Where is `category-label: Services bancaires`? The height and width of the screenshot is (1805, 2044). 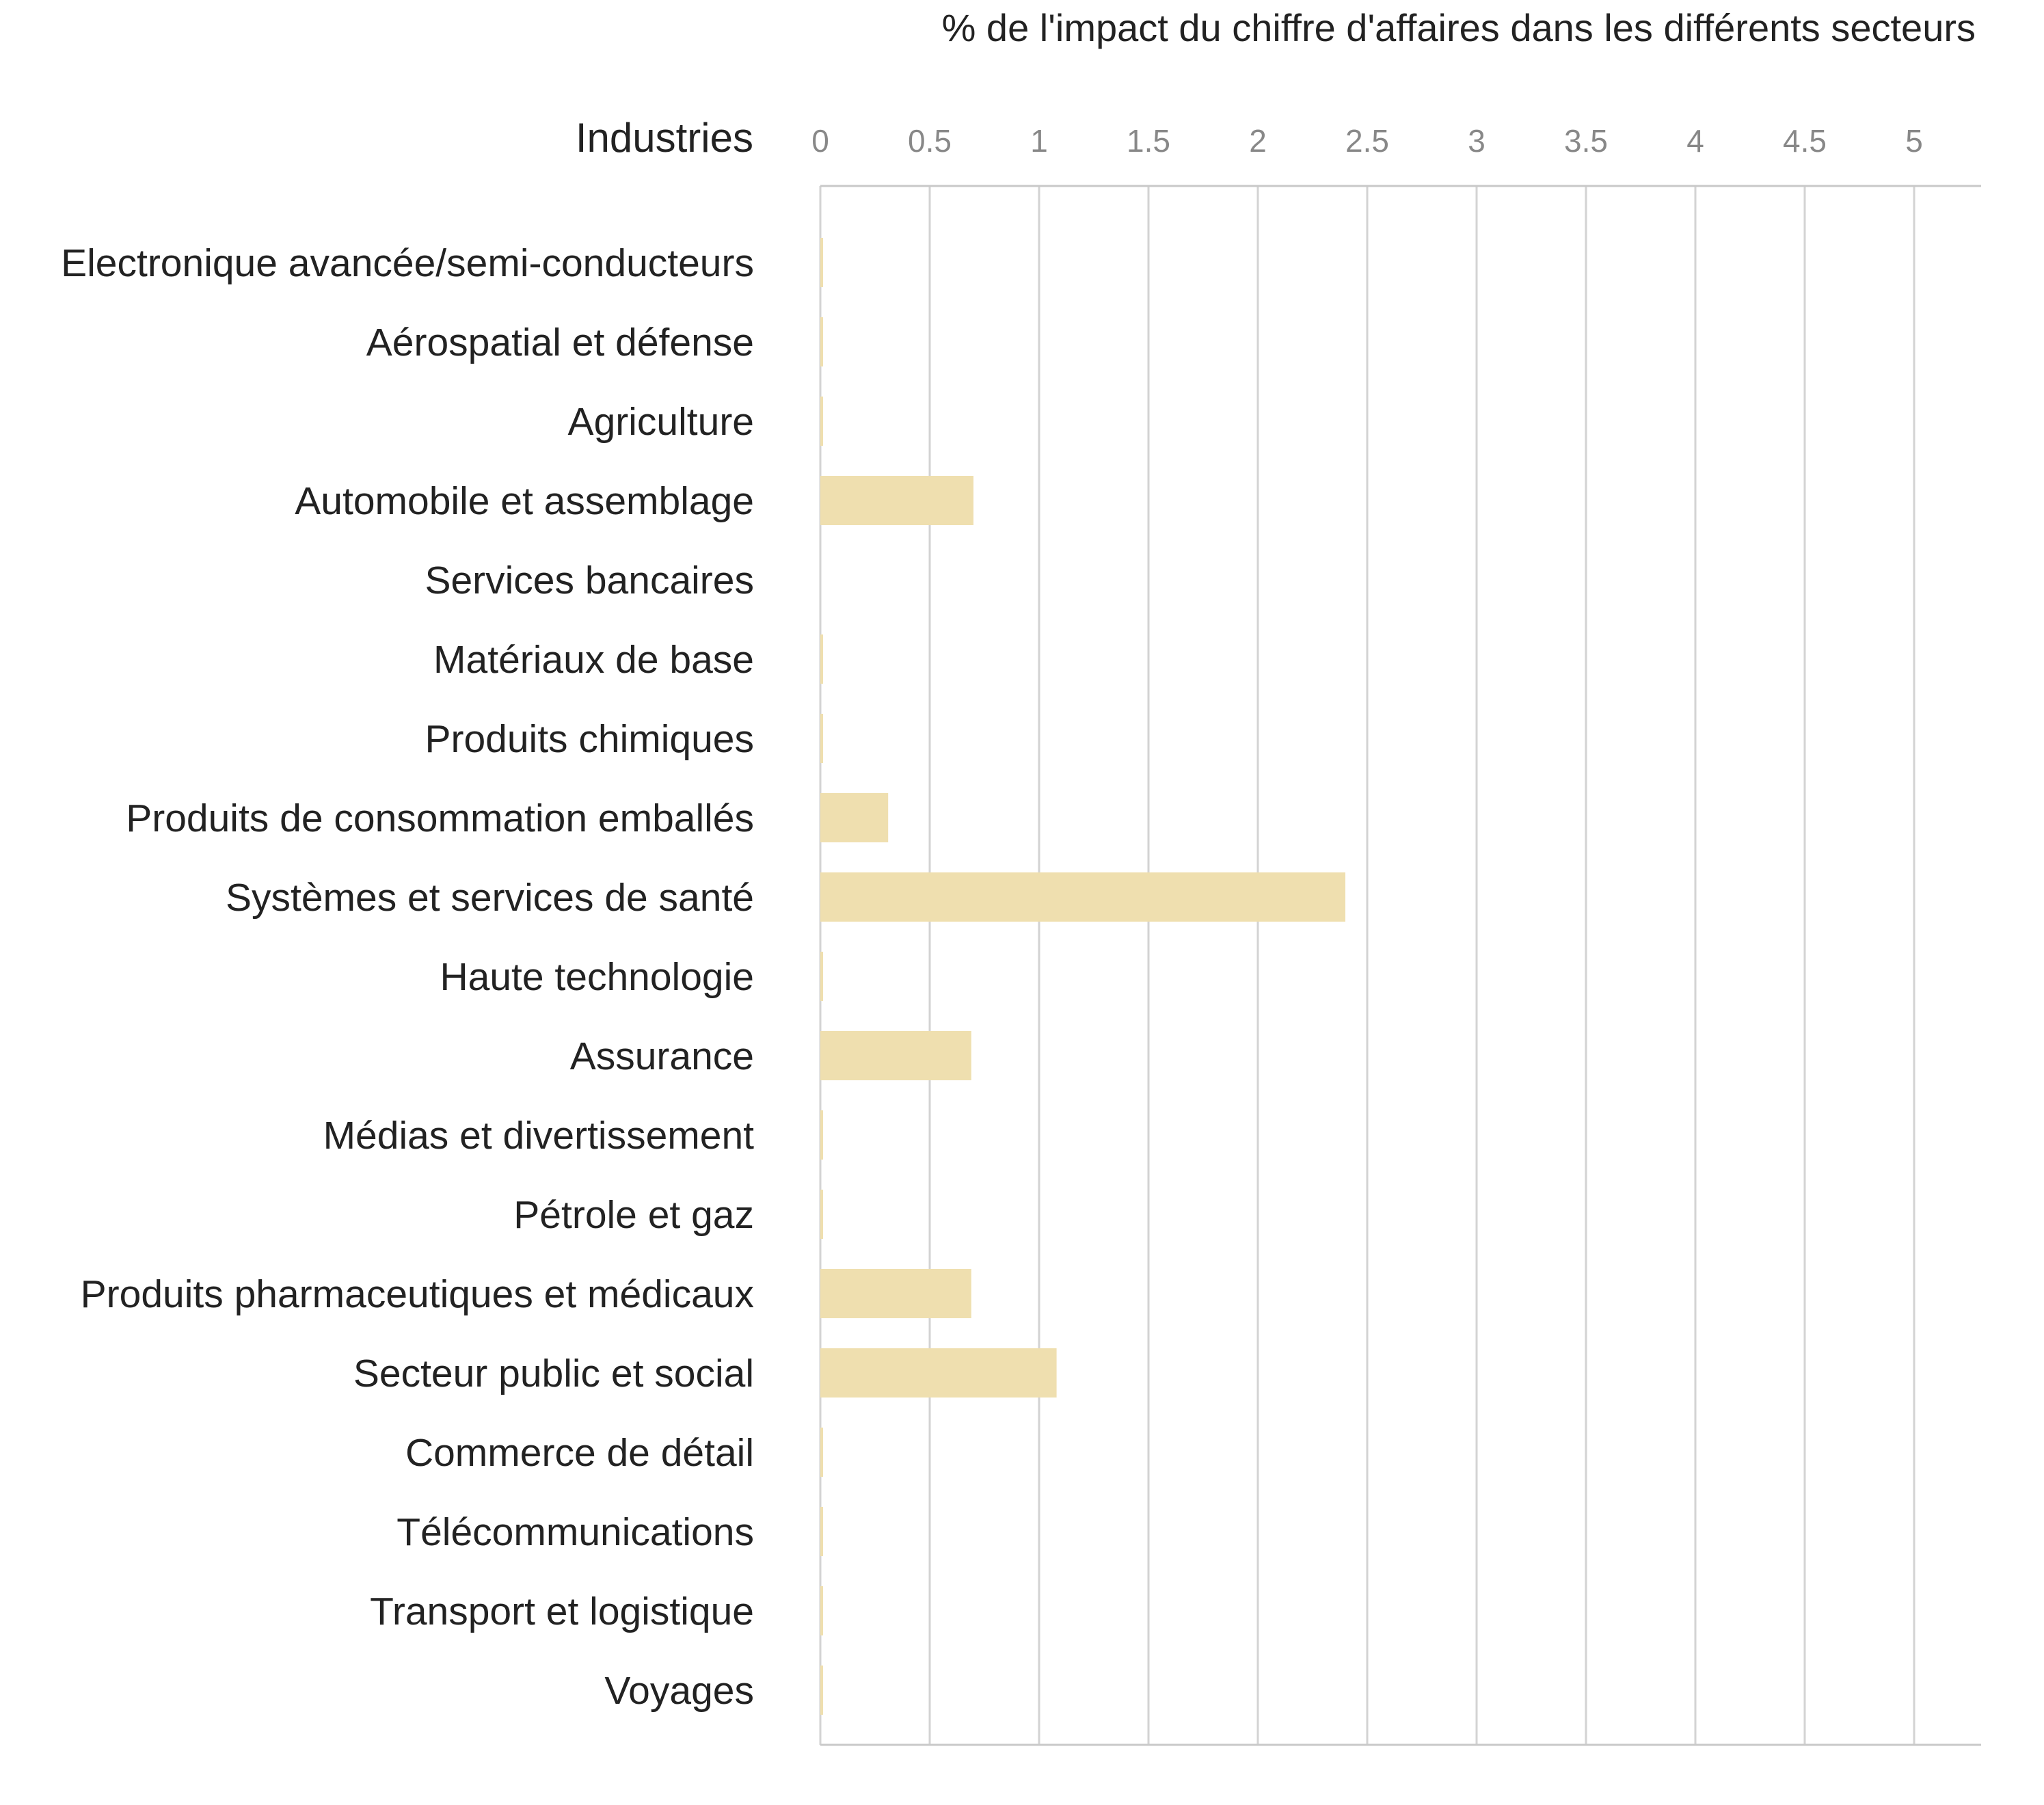 category-label: Services bancaires is located at coordinates (589, 580).